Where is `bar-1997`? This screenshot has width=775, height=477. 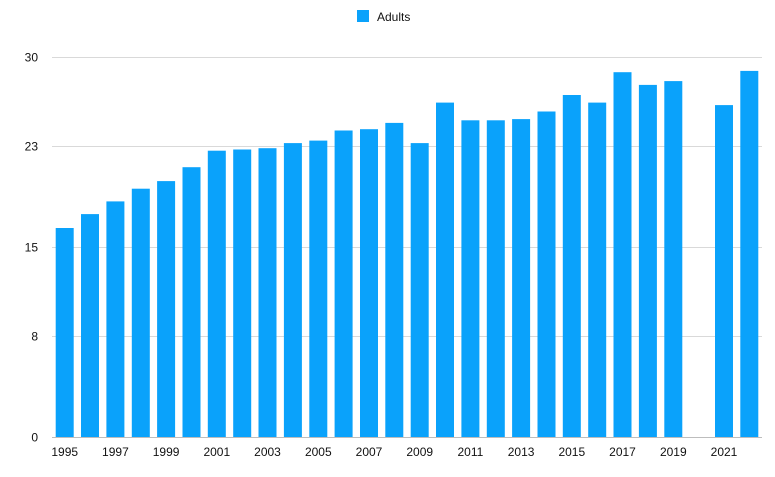 bar-1997 is located at coordinates (115, 319).